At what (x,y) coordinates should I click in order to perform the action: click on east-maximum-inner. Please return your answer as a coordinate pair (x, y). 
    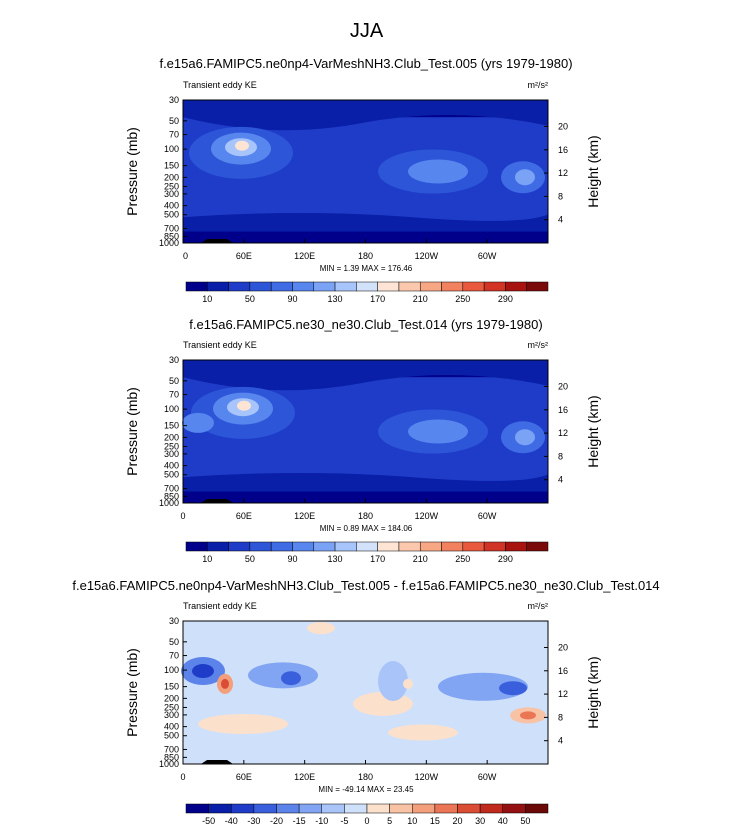
    Looking at the image, I should click on (525, 177).